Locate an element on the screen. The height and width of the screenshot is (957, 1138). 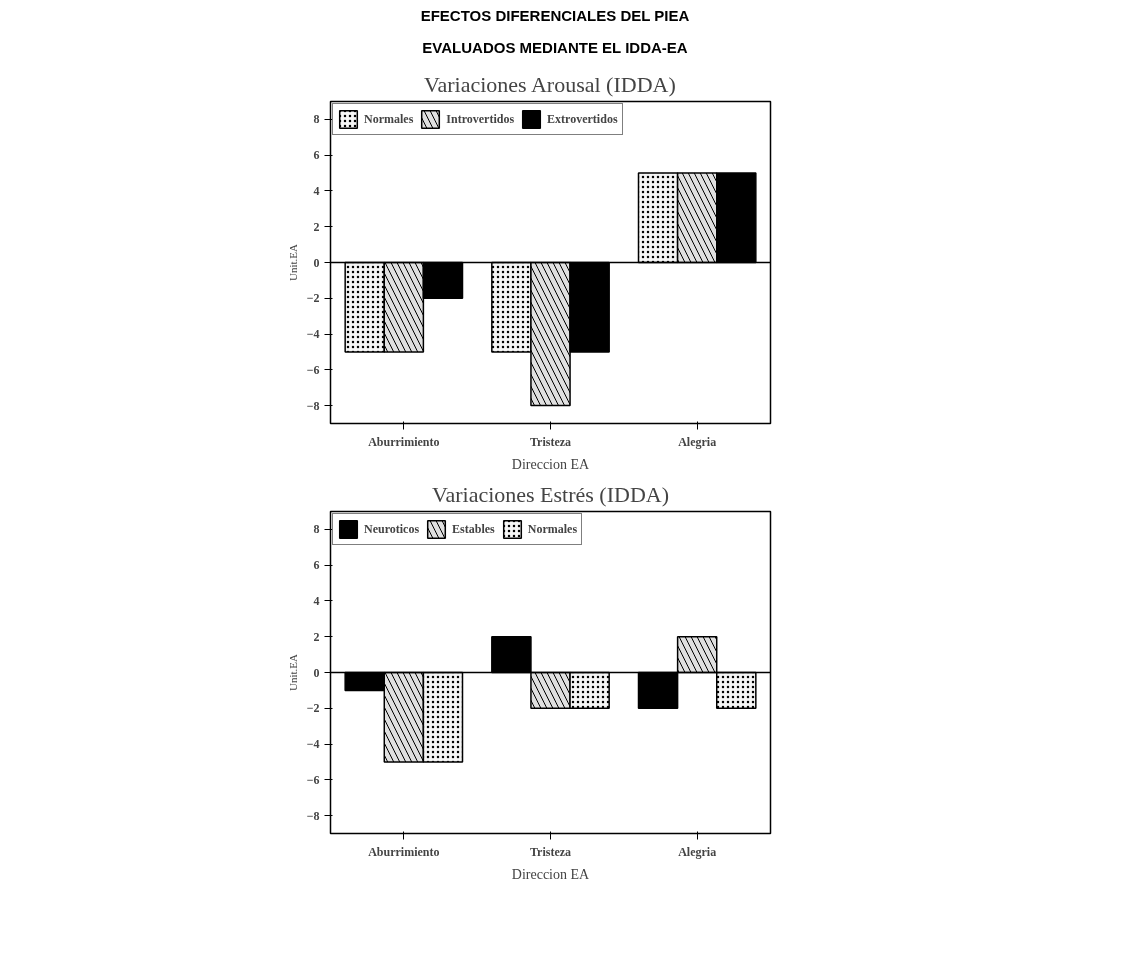
legend-label: Introvertidos is located at coordinates (480, 119).